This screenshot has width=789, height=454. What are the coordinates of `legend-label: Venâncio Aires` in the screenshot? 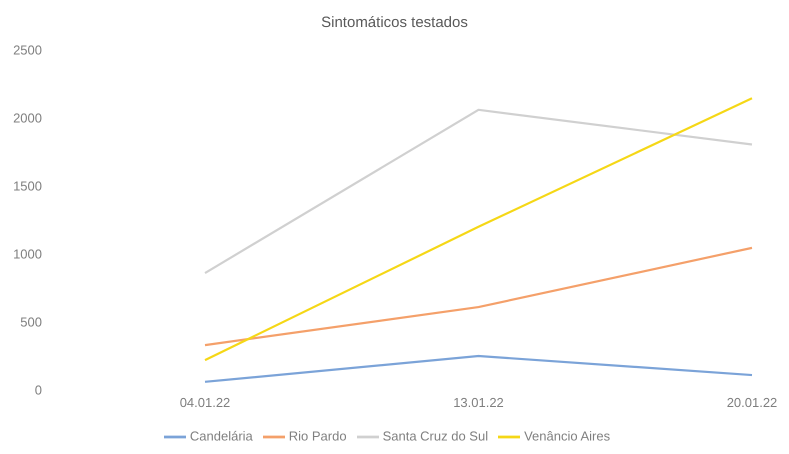 It's located at (567, 436).